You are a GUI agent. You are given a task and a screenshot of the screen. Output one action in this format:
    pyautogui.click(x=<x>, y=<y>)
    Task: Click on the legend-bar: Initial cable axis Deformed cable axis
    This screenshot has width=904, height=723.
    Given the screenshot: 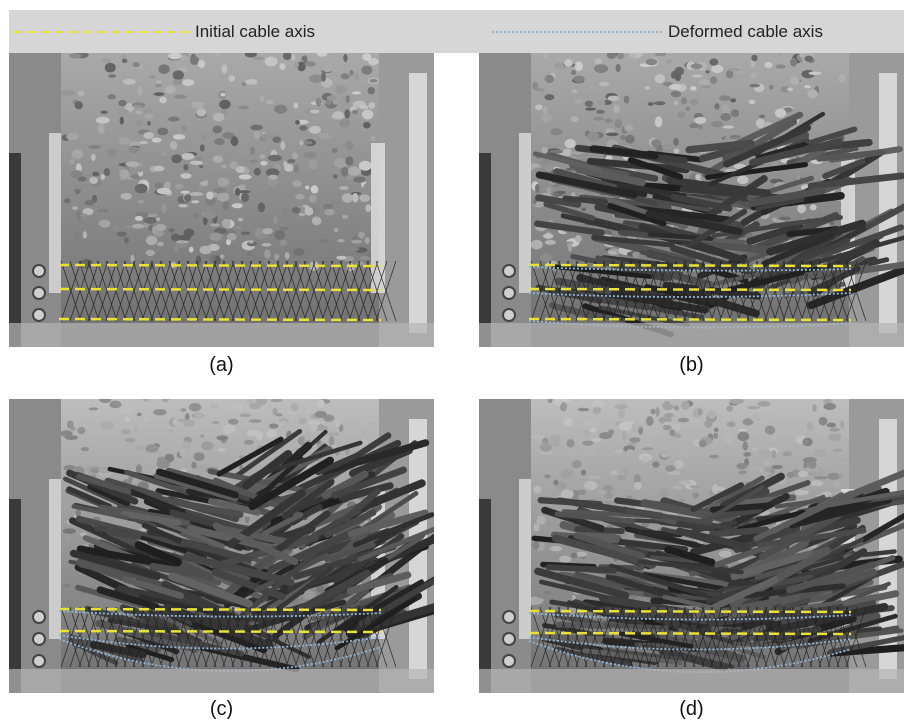 What is the action you would take?
    pyautogui.click(x=456, y=31)
    